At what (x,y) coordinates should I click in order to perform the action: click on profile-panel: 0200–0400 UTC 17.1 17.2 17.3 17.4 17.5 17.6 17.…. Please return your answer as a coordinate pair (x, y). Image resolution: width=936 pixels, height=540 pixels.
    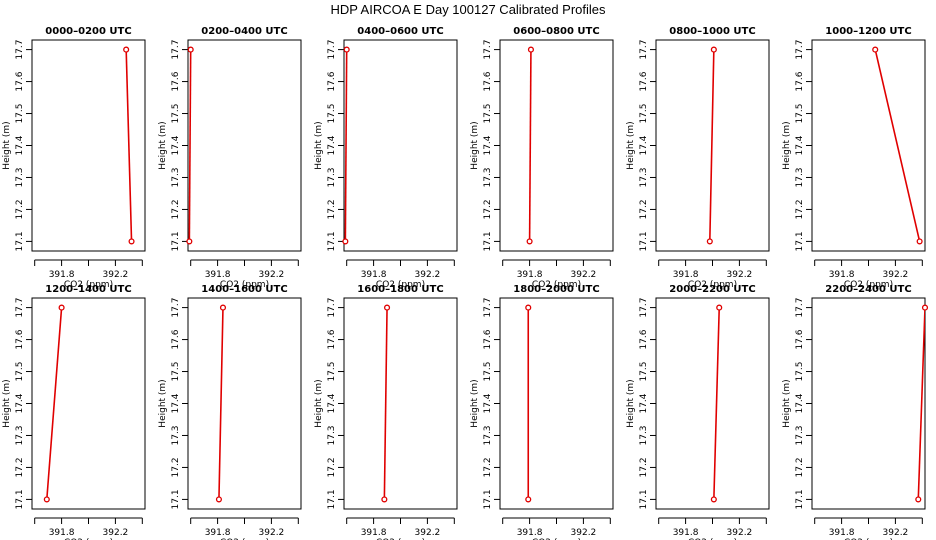
    Looking at the image, I should click on (230, 158).